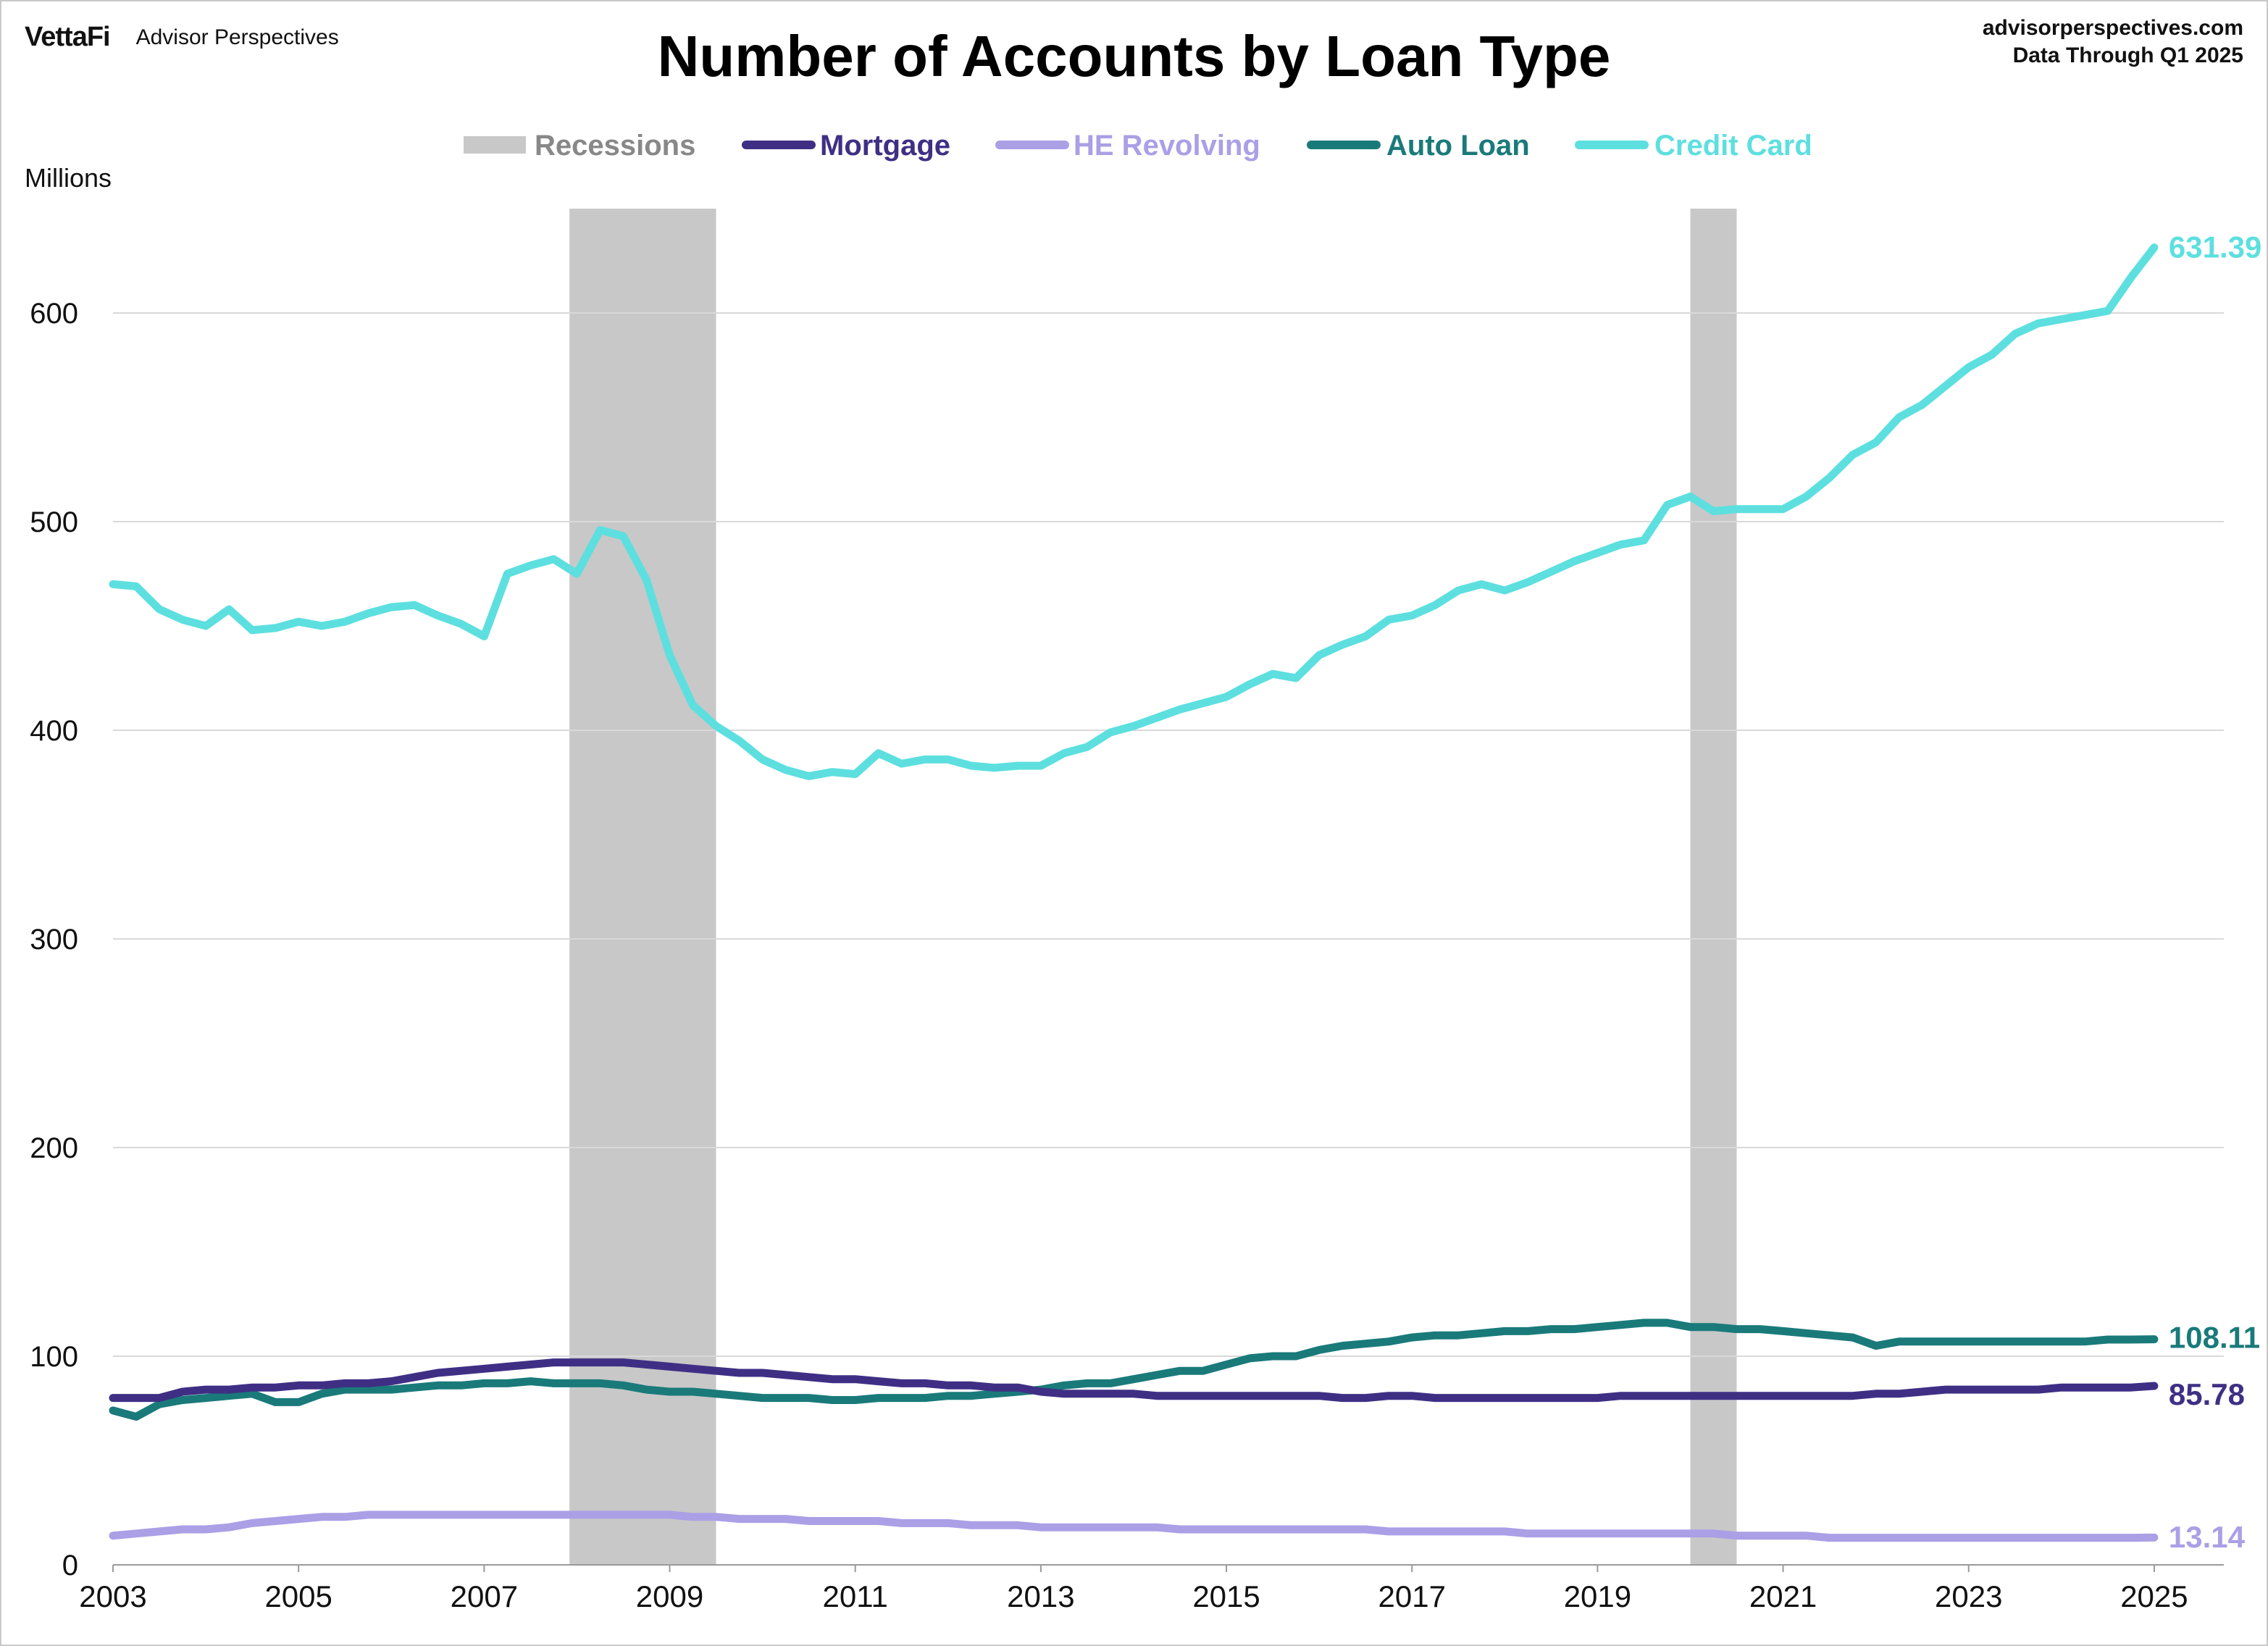 This screenshot has width=2268, height=1646. I want to click on chart-title: Number of Accounts by Loan Type, so click(1134, 56).